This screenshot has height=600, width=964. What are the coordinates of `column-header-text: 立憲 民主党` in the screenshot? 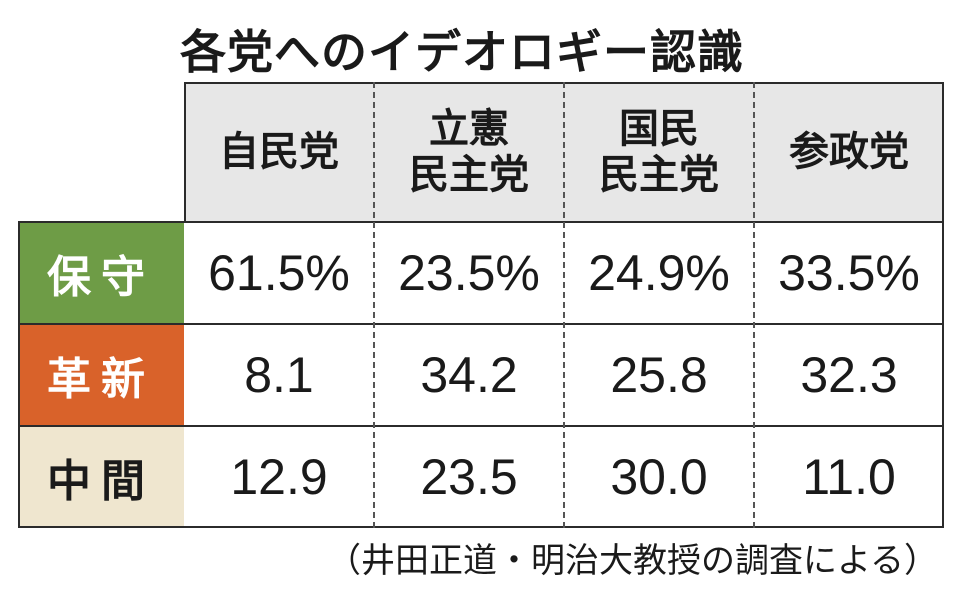 It's located at (469, 152).